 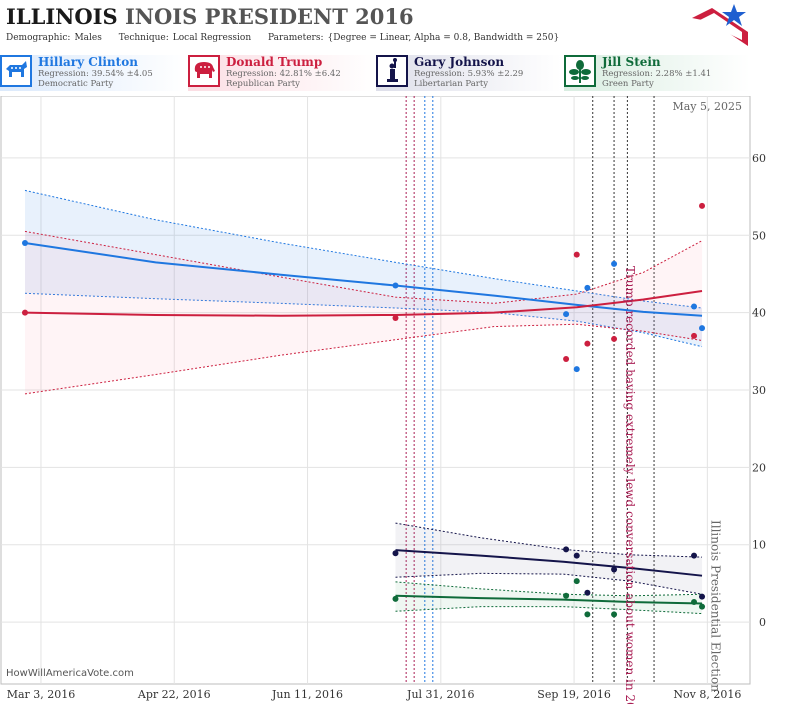 I want to click on donkey-icon, so click(x=16, y=71).